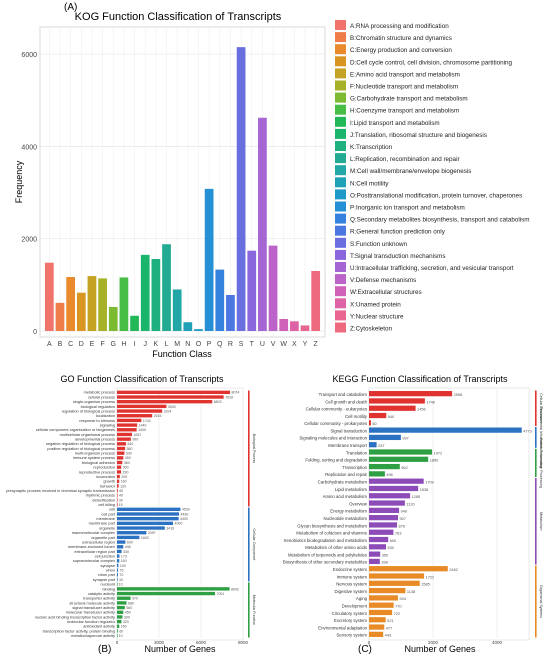  I want to click on category-label: Environmental adaptation, so click(342, 627).